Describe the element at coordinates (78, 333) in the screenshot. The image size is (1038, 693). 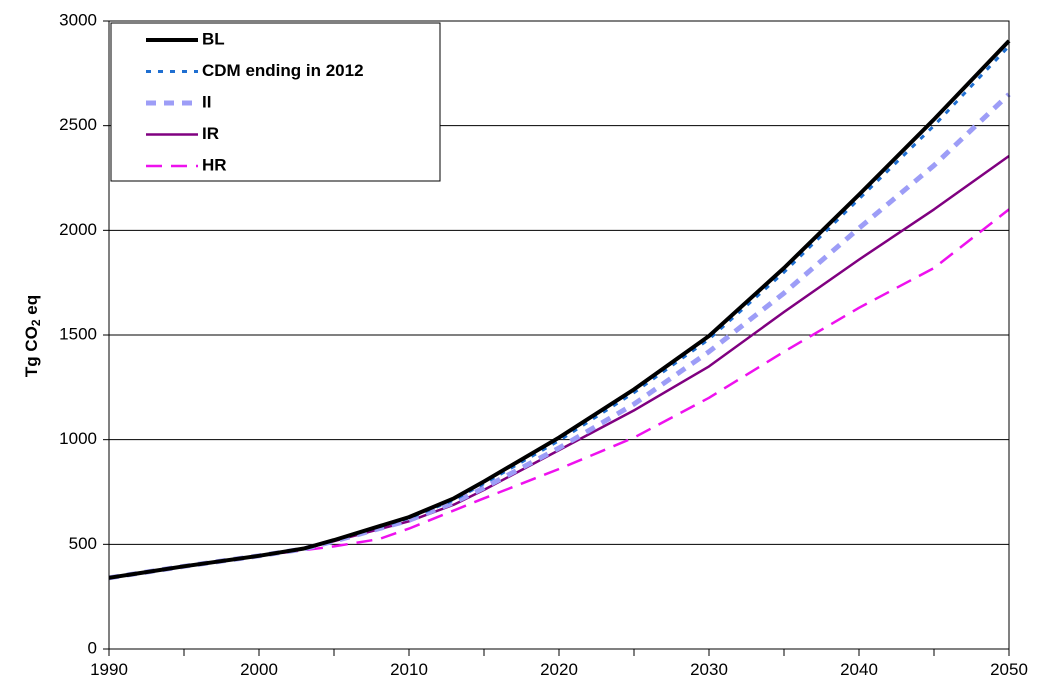
I see `y-tick-label: 1500` at that location.